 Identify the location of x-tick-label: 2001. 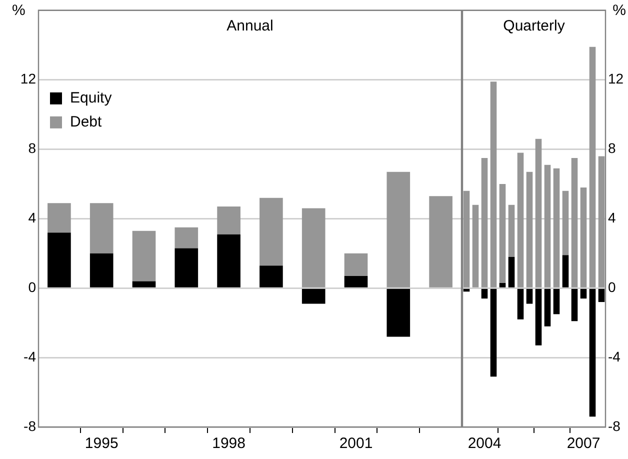
(356, 443).